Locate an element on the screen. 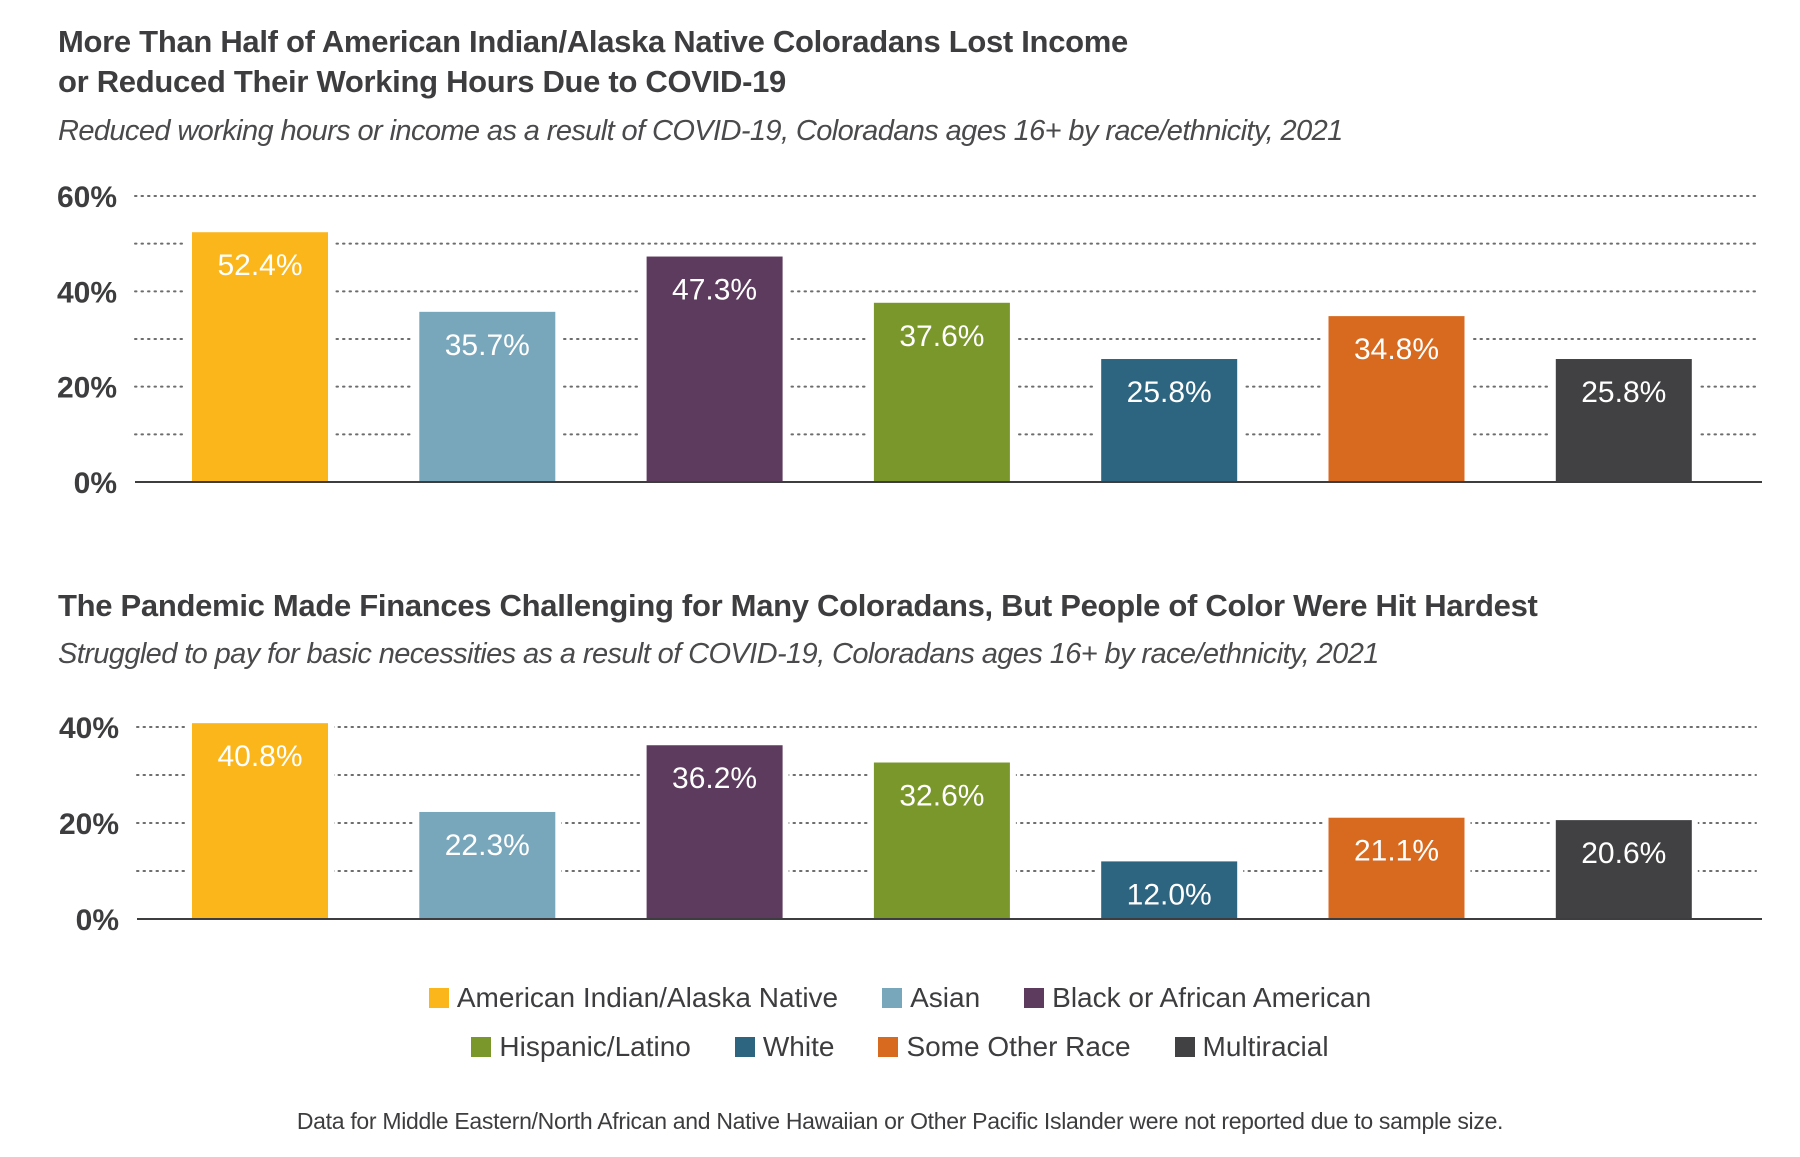 The width and height of the screenshot is (1800, 1157). legend-label: Hispanic/Latino is located at coordinates (595, 1046).